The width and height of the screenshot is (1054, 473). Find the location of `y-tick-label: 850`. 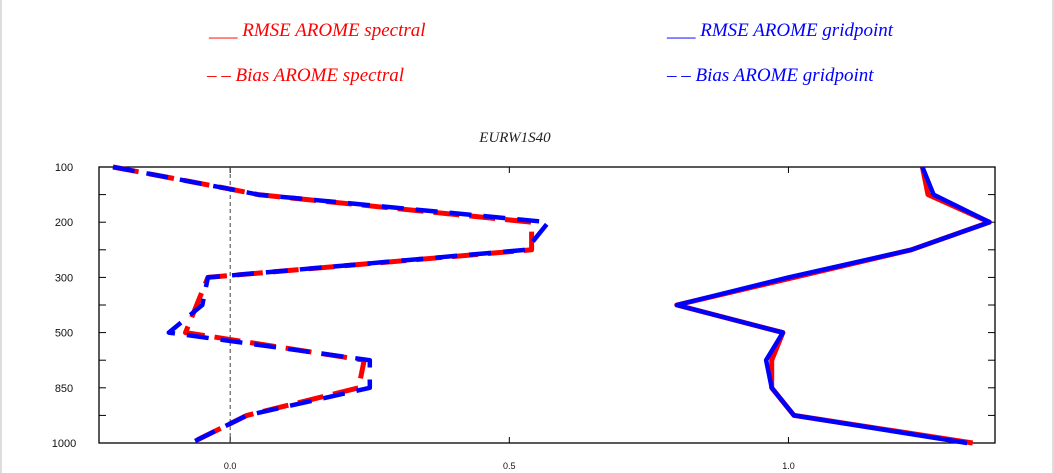

y-tick-label: 850 is located at coordinates (64, 389).